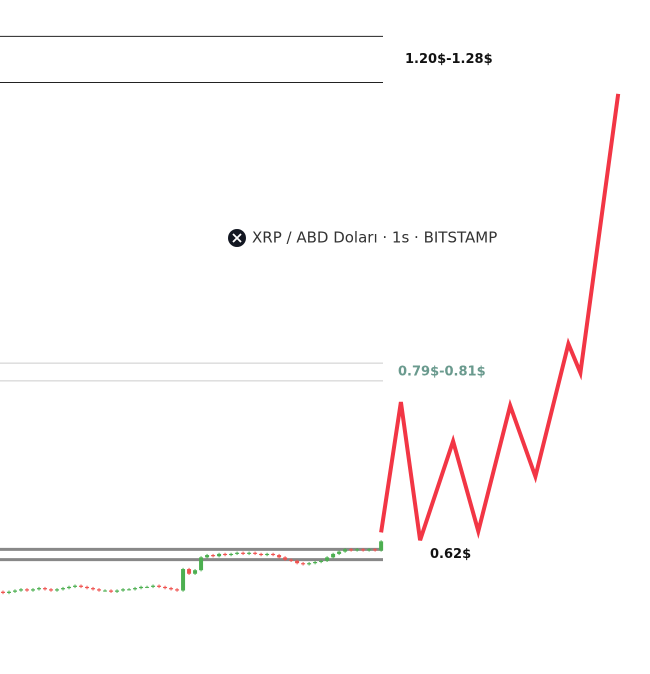 The height and width of the screenshot is (674, 650). Describe the element at coordinates (442, 372) in the screenshot. I see `level-label: 0.79$-0.81$` at that location.